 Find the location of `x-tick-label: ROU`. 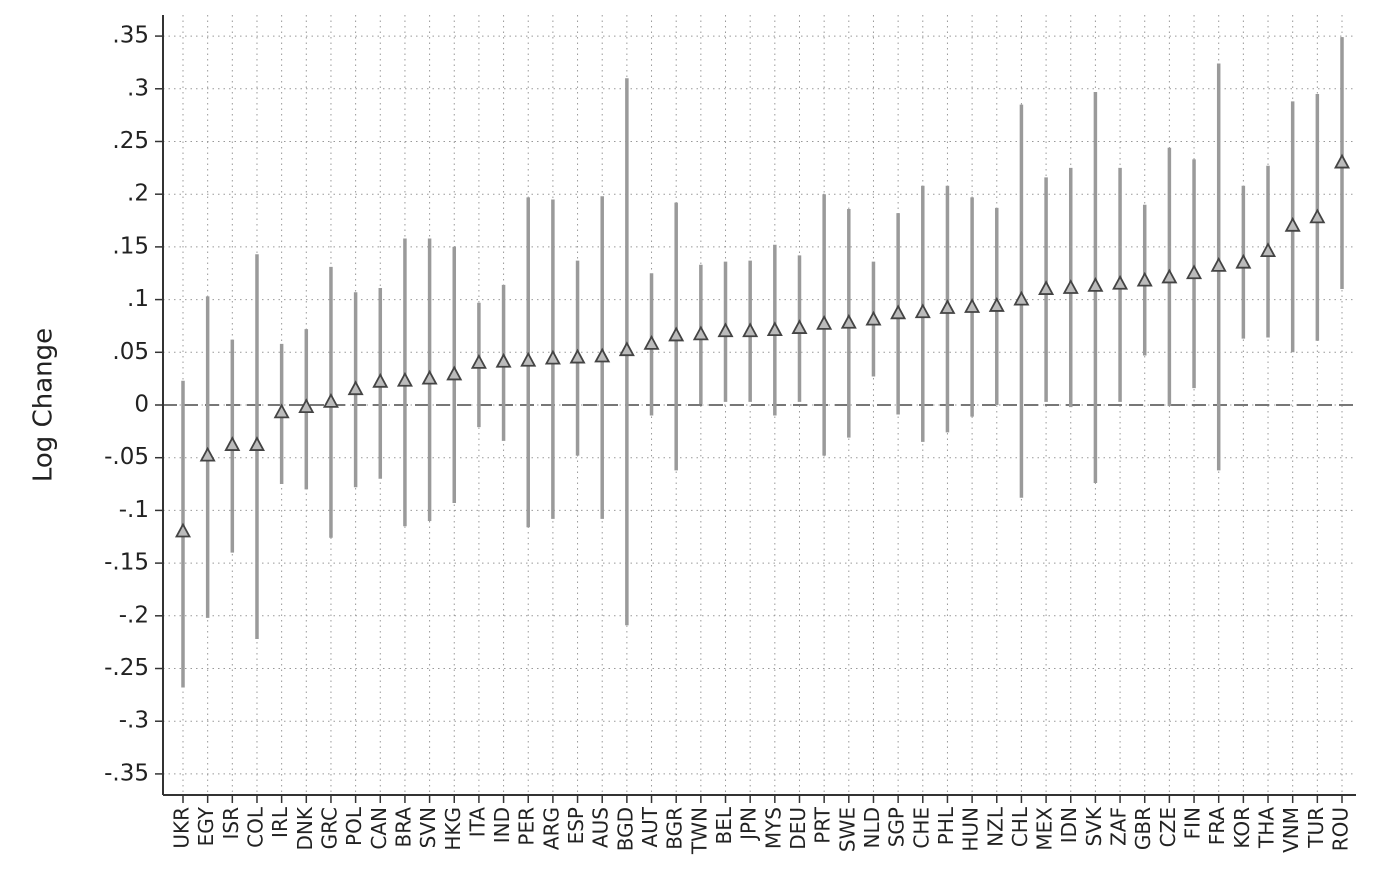

x-tick-label: ROU is located at coordinates (1341, 829).